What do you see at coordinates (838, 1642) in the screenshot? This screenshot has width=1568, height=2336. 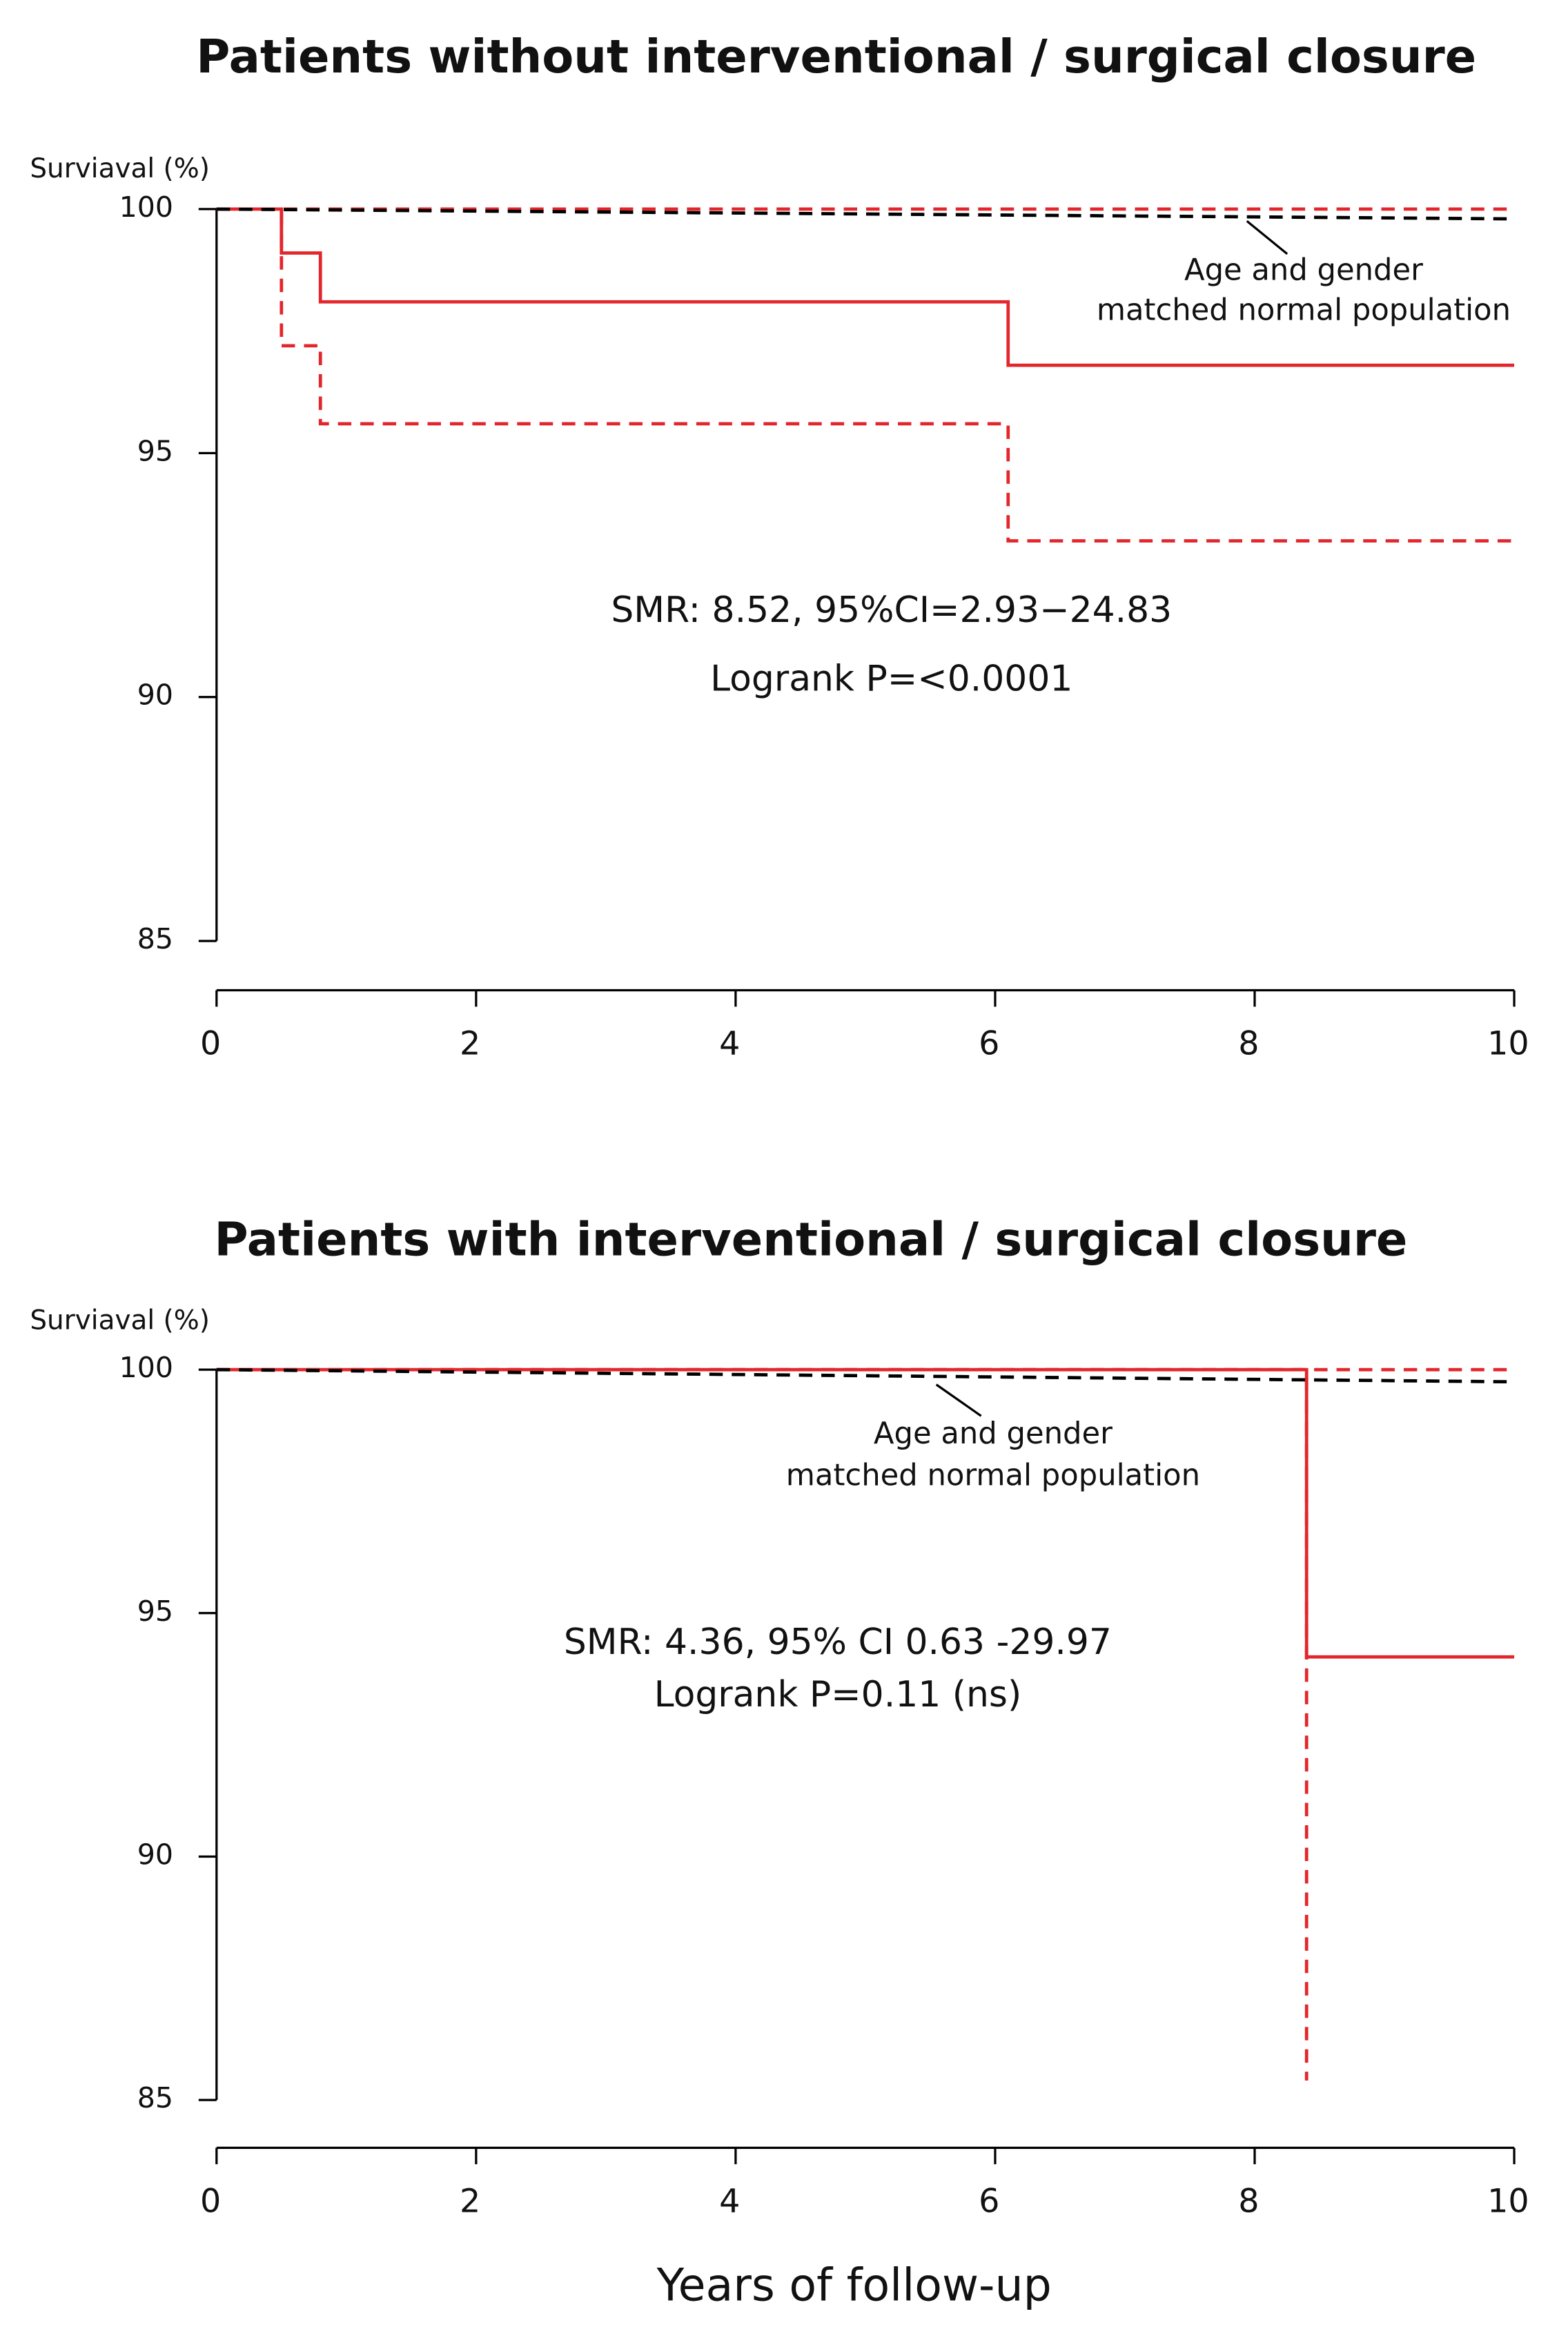 I see `stats-text: SMR: 4.36, 95% CI 0.63 -29.97` at bounding box center [838, 1642].